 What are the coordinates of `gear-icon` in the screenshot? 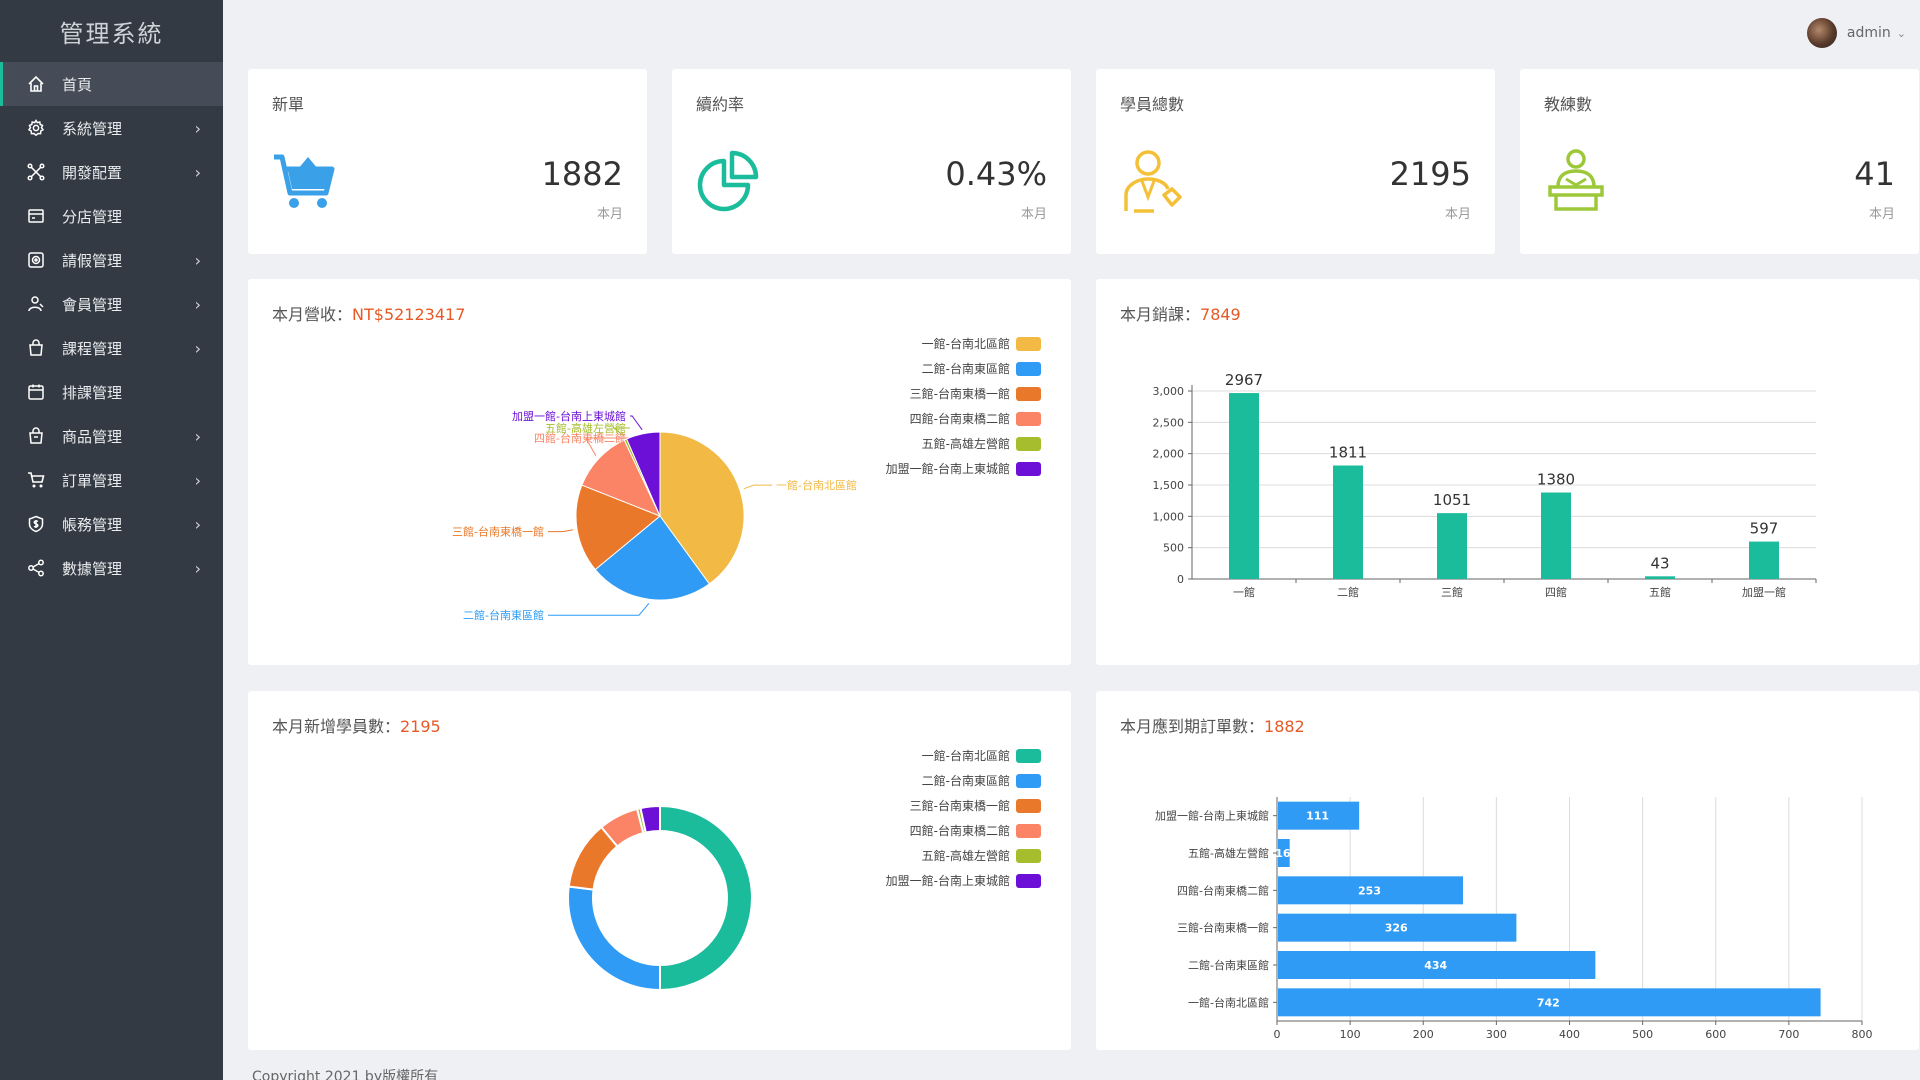 It's located at (36, 128).